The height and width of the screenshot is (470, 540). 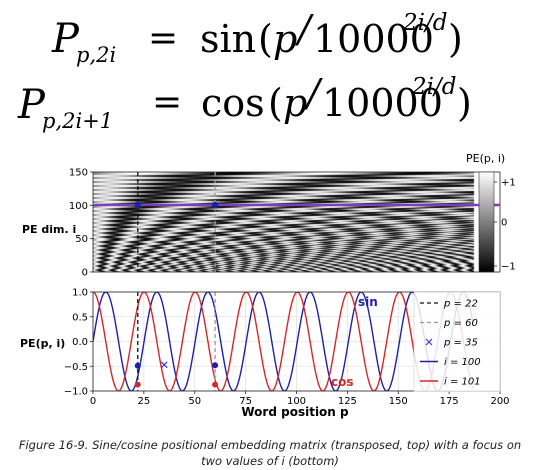 I want to click on legend: p = 22 p = 60 p = 35 i = 100 i = 101, so click(x=457, y=341).